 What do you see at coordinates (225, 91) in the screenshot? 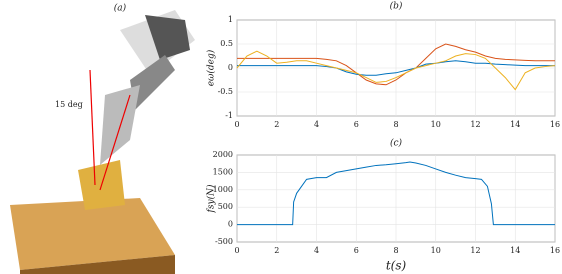
I see `y-tick-label: -0.5` at bounding box center [225, 91].